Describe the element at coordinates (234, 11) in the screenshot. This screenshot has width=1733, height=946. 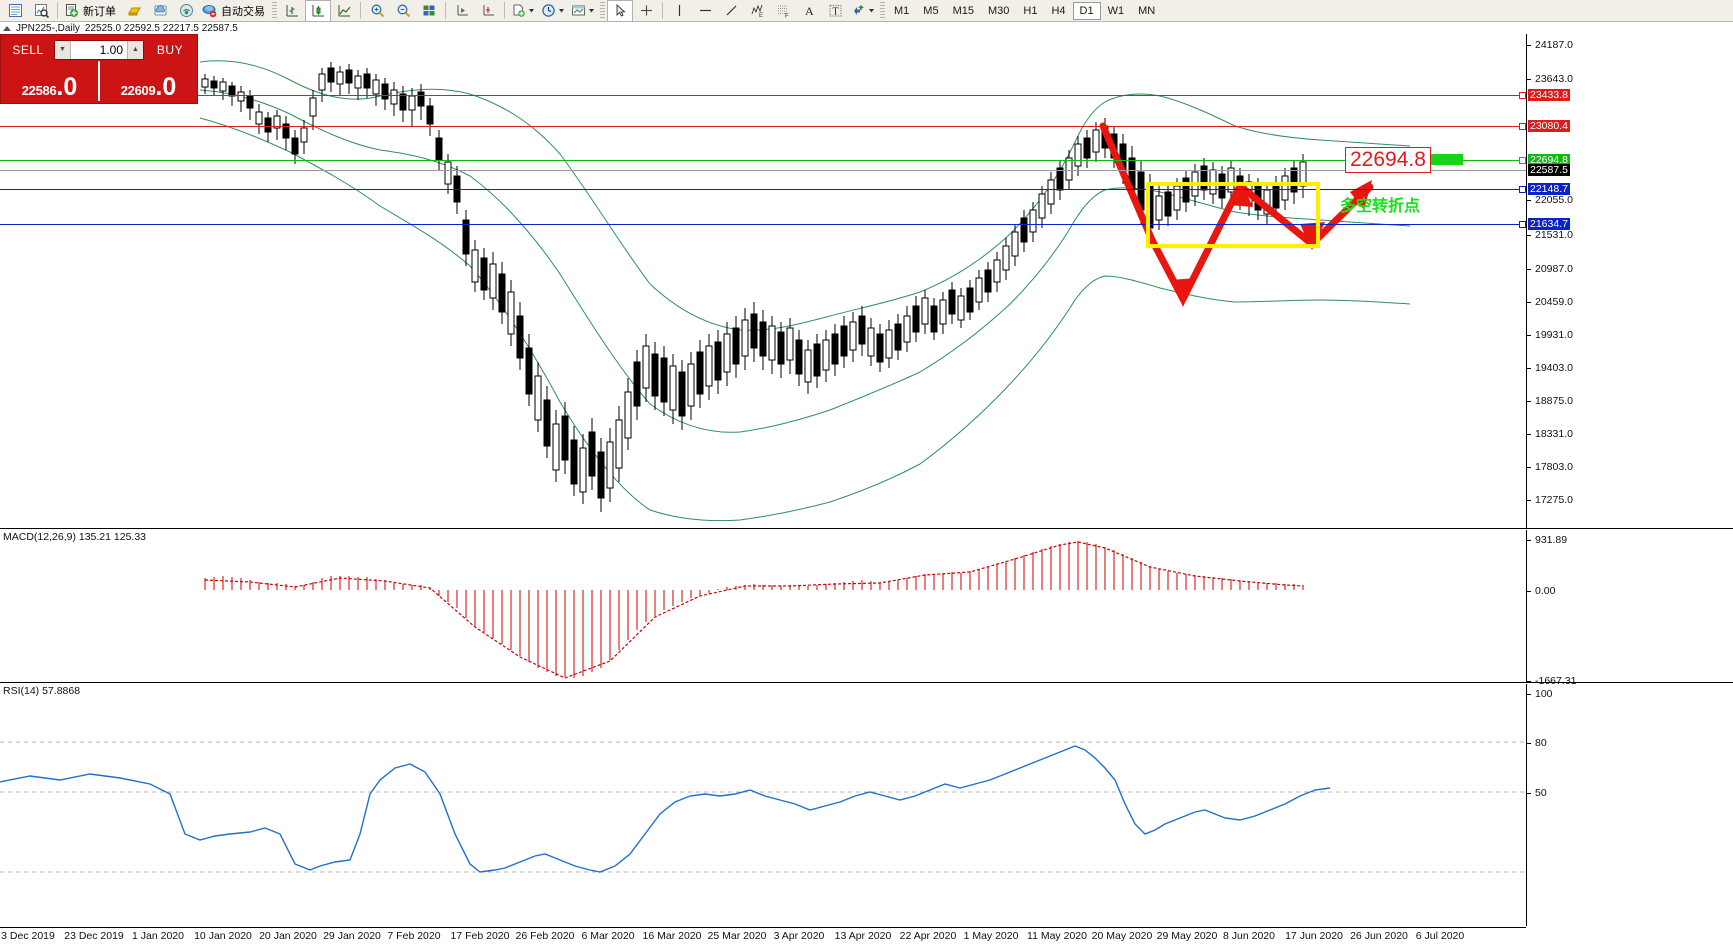
I see `autotrading-button: 自动交易` at that location.